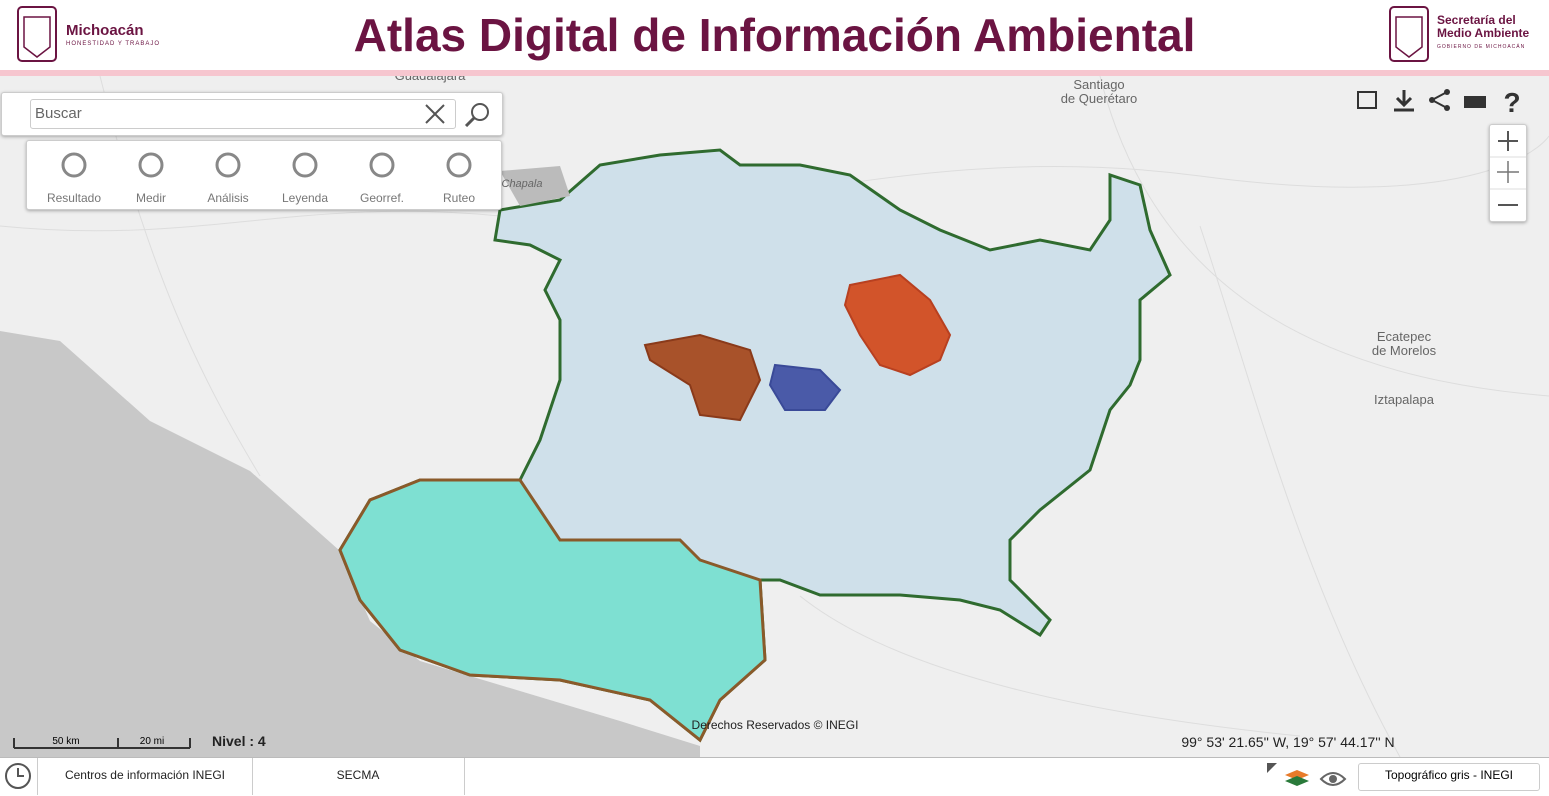  Describe the element at coordinates (102, 743) in the screenshot. I see `scale-bar` at that location.